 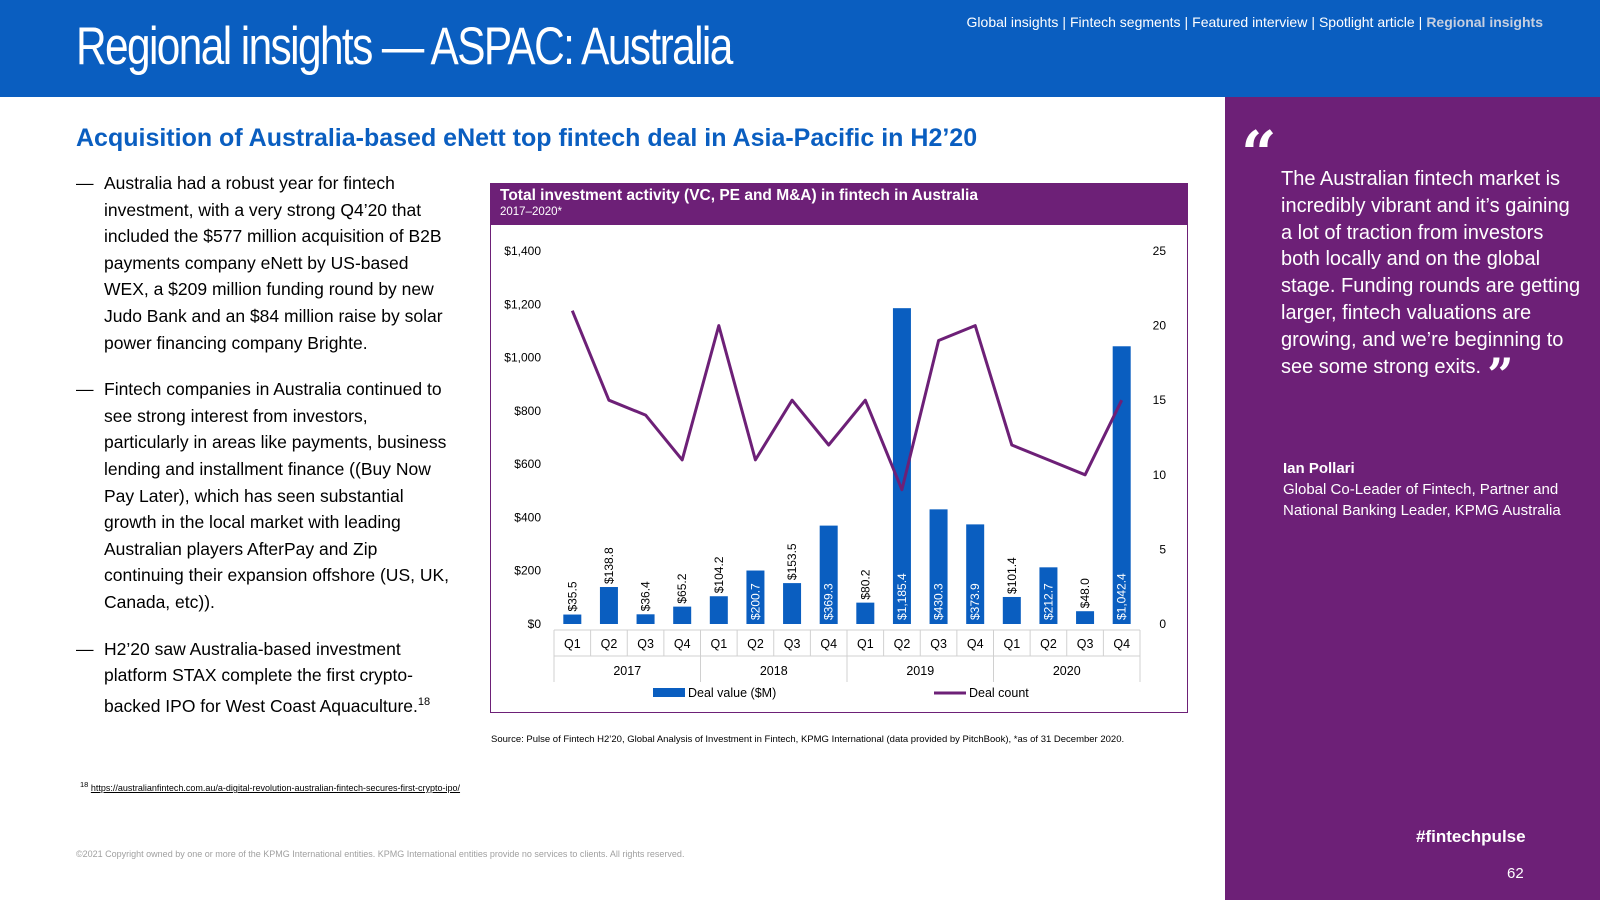 I want to click on y-right-tick-label: 25, so click(x=1160, y=251).